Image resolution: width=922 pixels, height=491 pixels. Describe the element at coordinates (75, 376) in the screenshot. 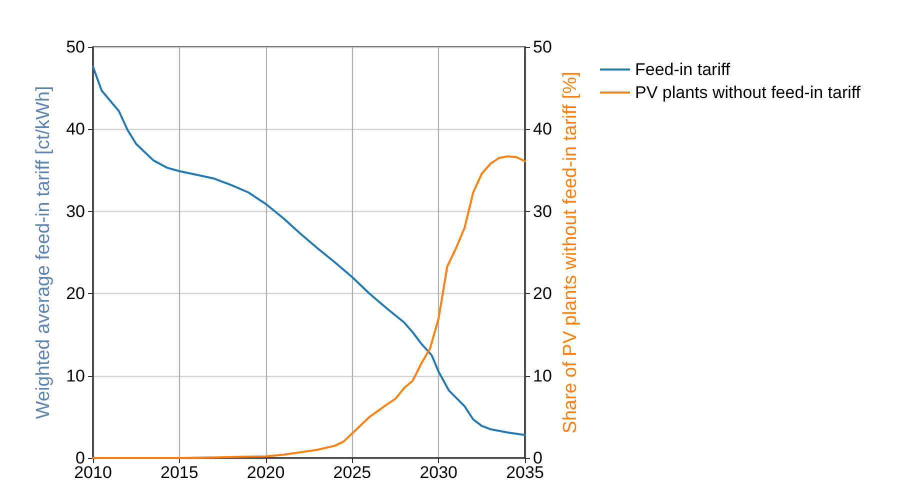

I see `y-tick-label: 10` at that location.